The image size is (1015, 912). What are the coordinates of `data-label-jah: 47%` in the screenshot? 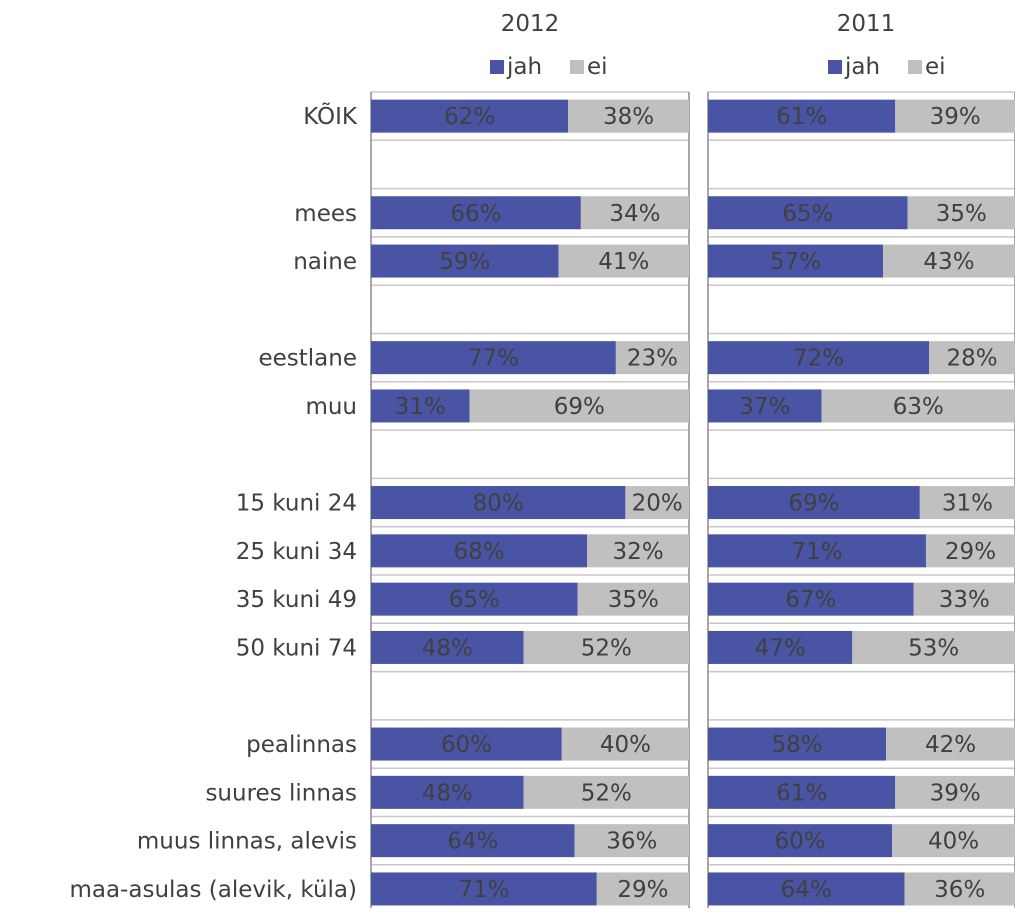 It's located at (780, 648).